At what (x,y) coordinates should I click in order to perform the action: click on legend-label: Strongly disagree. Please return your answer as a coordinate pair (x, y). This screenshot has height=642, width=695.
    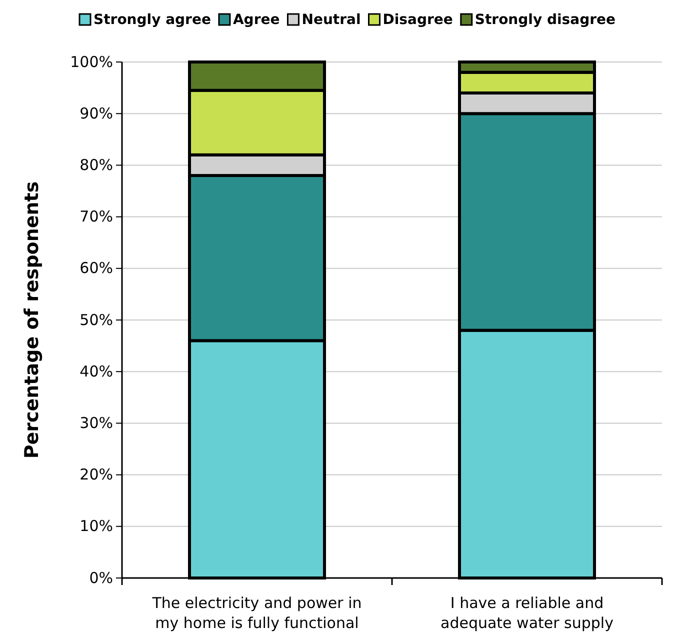
    Looking at the image, I should click on (545, 20).